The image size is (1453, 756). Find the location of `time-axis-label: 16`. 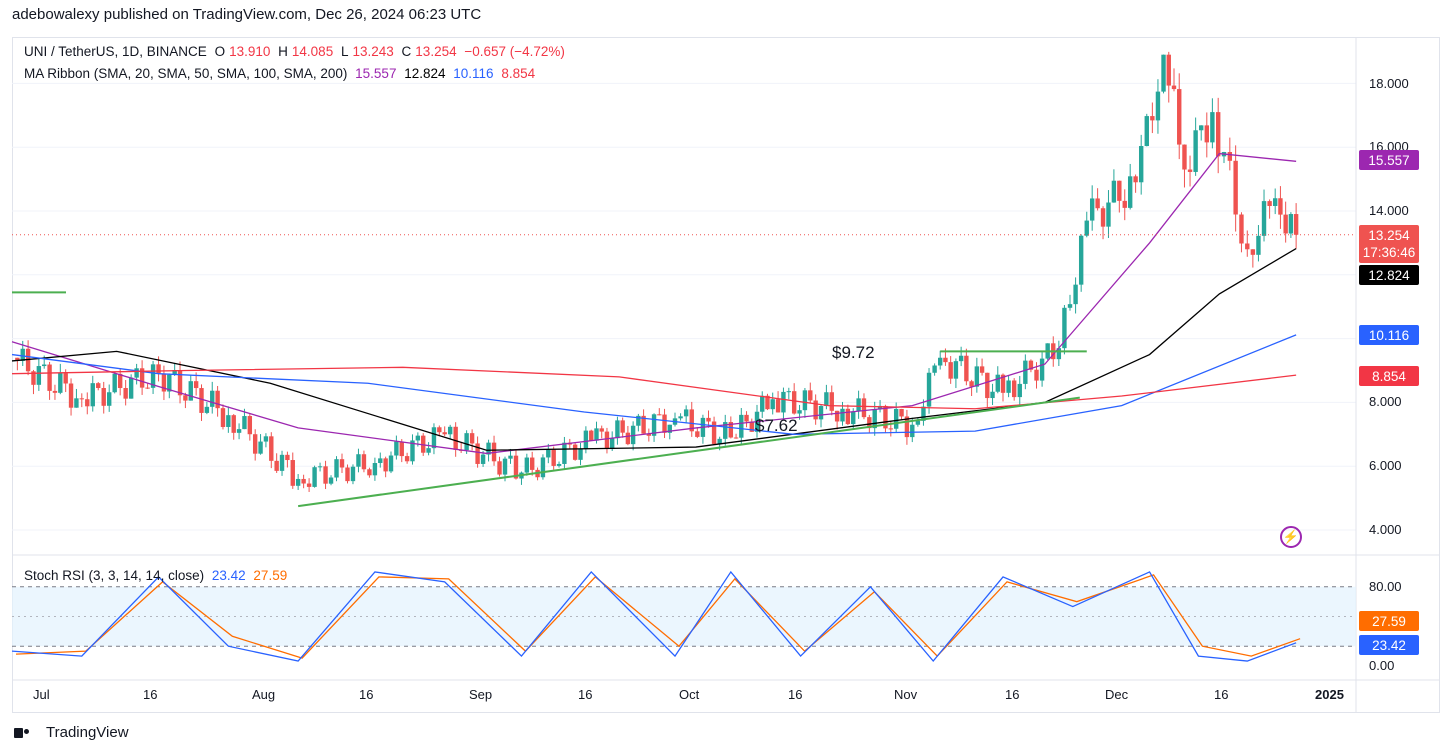

time-axis-label: 16 is located at coordinates (585, 694).